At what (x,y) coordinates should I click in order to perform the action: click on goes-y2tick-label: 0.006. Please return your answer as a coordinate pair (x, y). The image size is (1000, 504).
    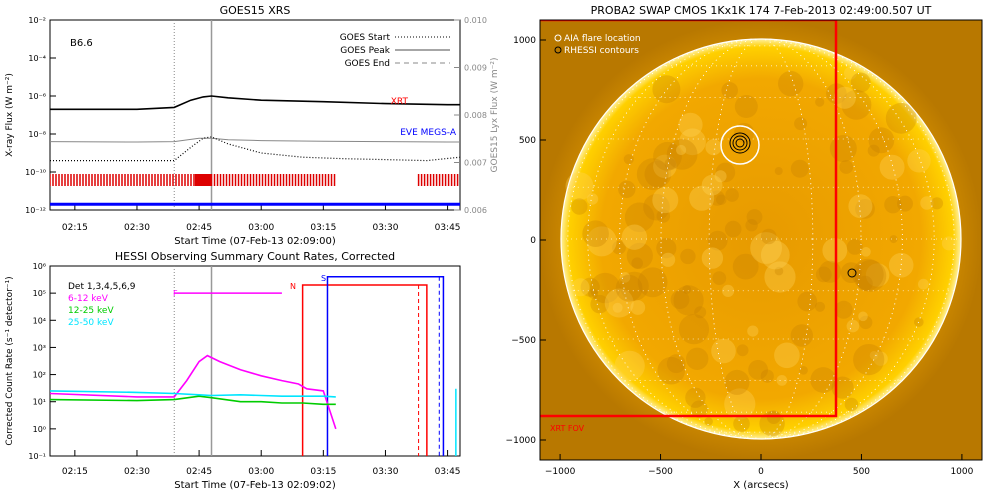
    Looking at the image, I should click on (475, 210).